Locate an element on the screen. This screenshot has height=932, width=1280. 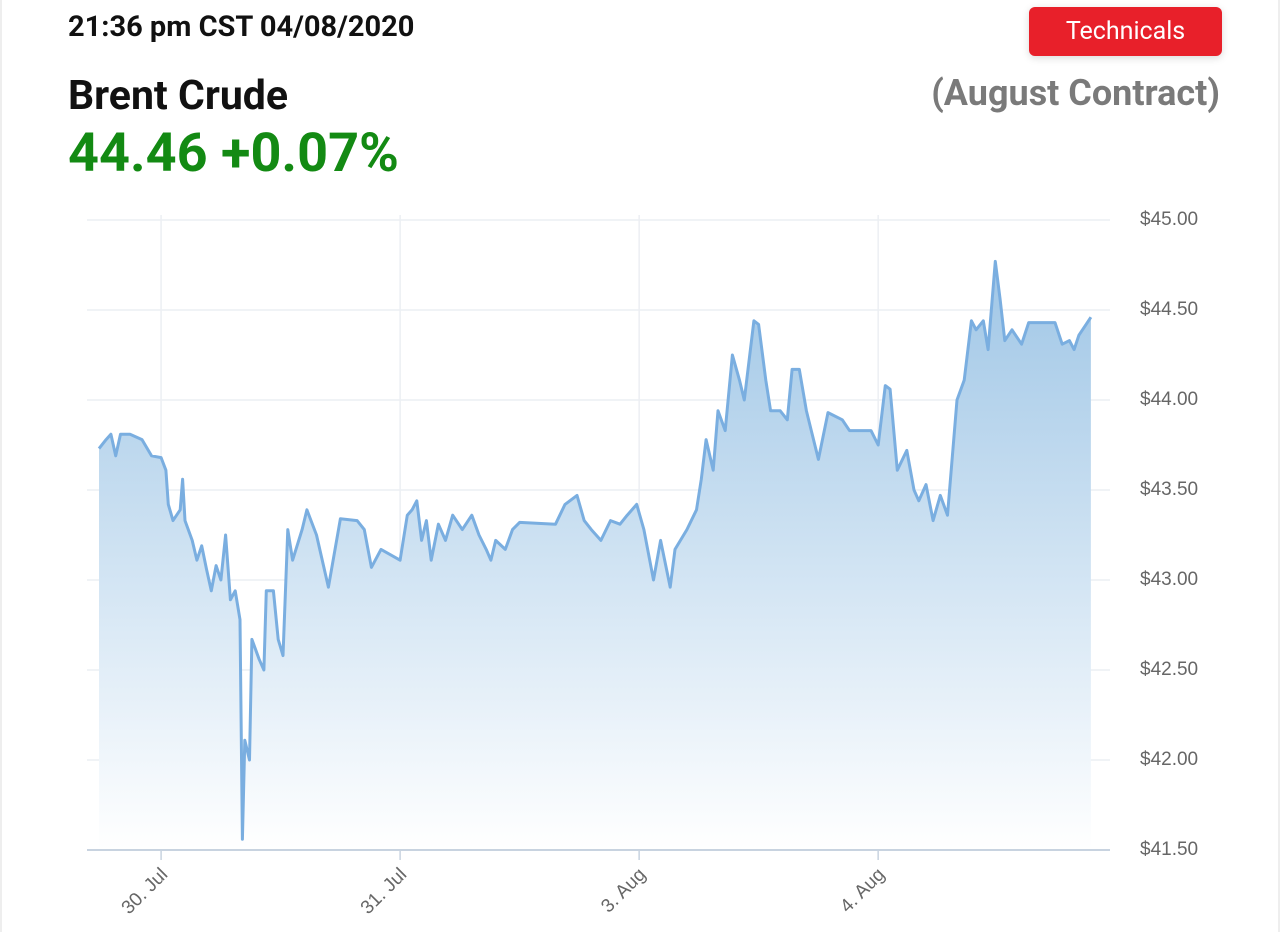
x-tick-label: 3. Aug is located at coordinates (623, 890).